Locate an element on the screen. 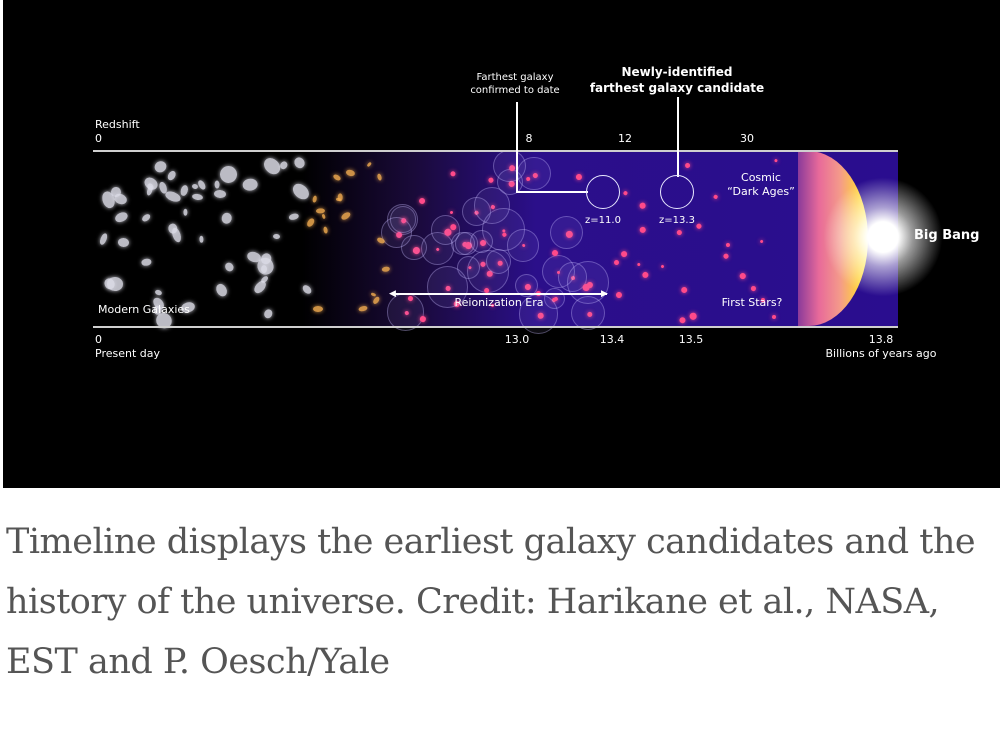  dark-ages-label: “Dark Ages” is located at coordinates (761, 191).